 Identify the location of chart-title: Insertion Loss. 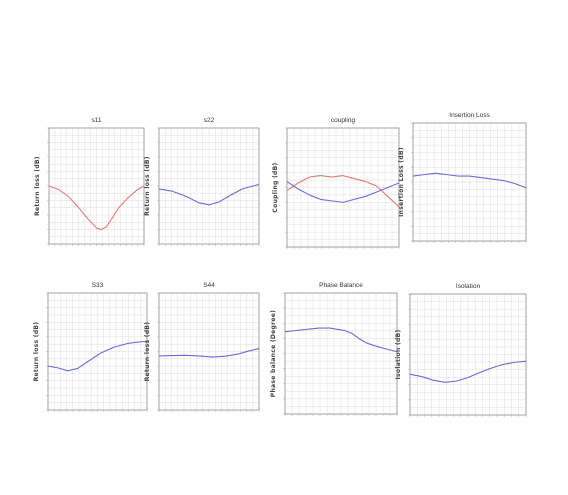
(469, 115).